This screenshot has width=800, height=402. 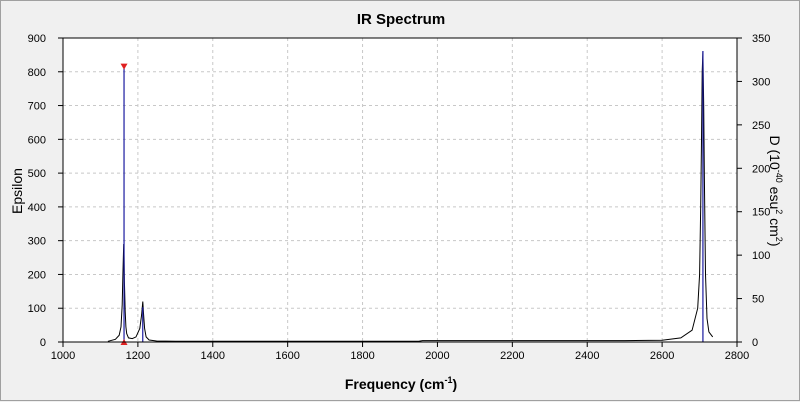 I want to click on x-tick-label: 1600, so click(x=287, y=356).